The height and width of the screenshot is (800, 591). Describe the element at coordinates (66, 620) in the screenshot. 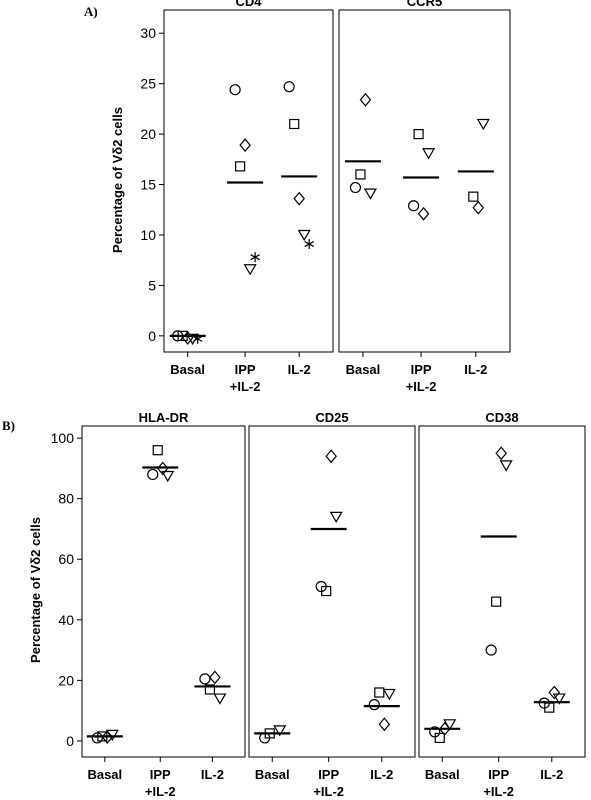

I see `y-tick-label: 40` at that location.